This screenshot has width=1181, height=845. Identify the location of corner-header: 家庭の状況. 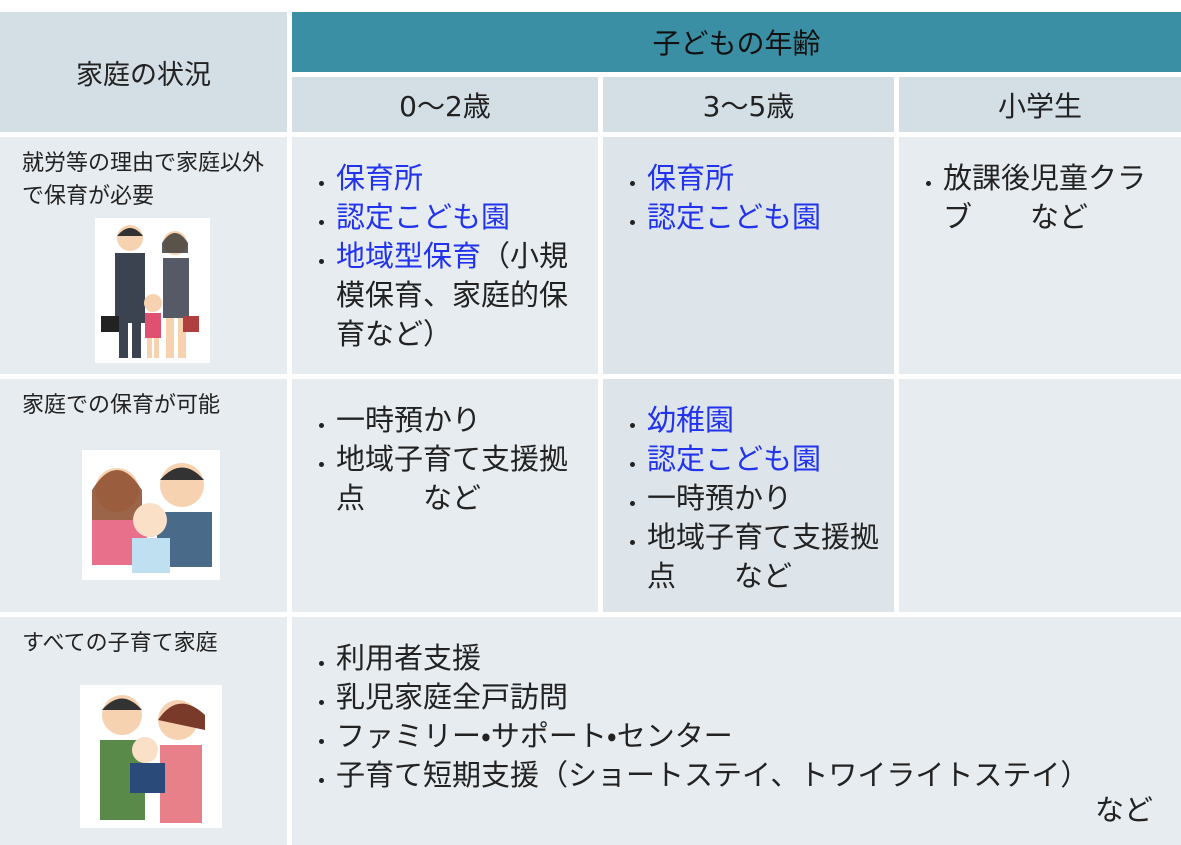
(143, 72).